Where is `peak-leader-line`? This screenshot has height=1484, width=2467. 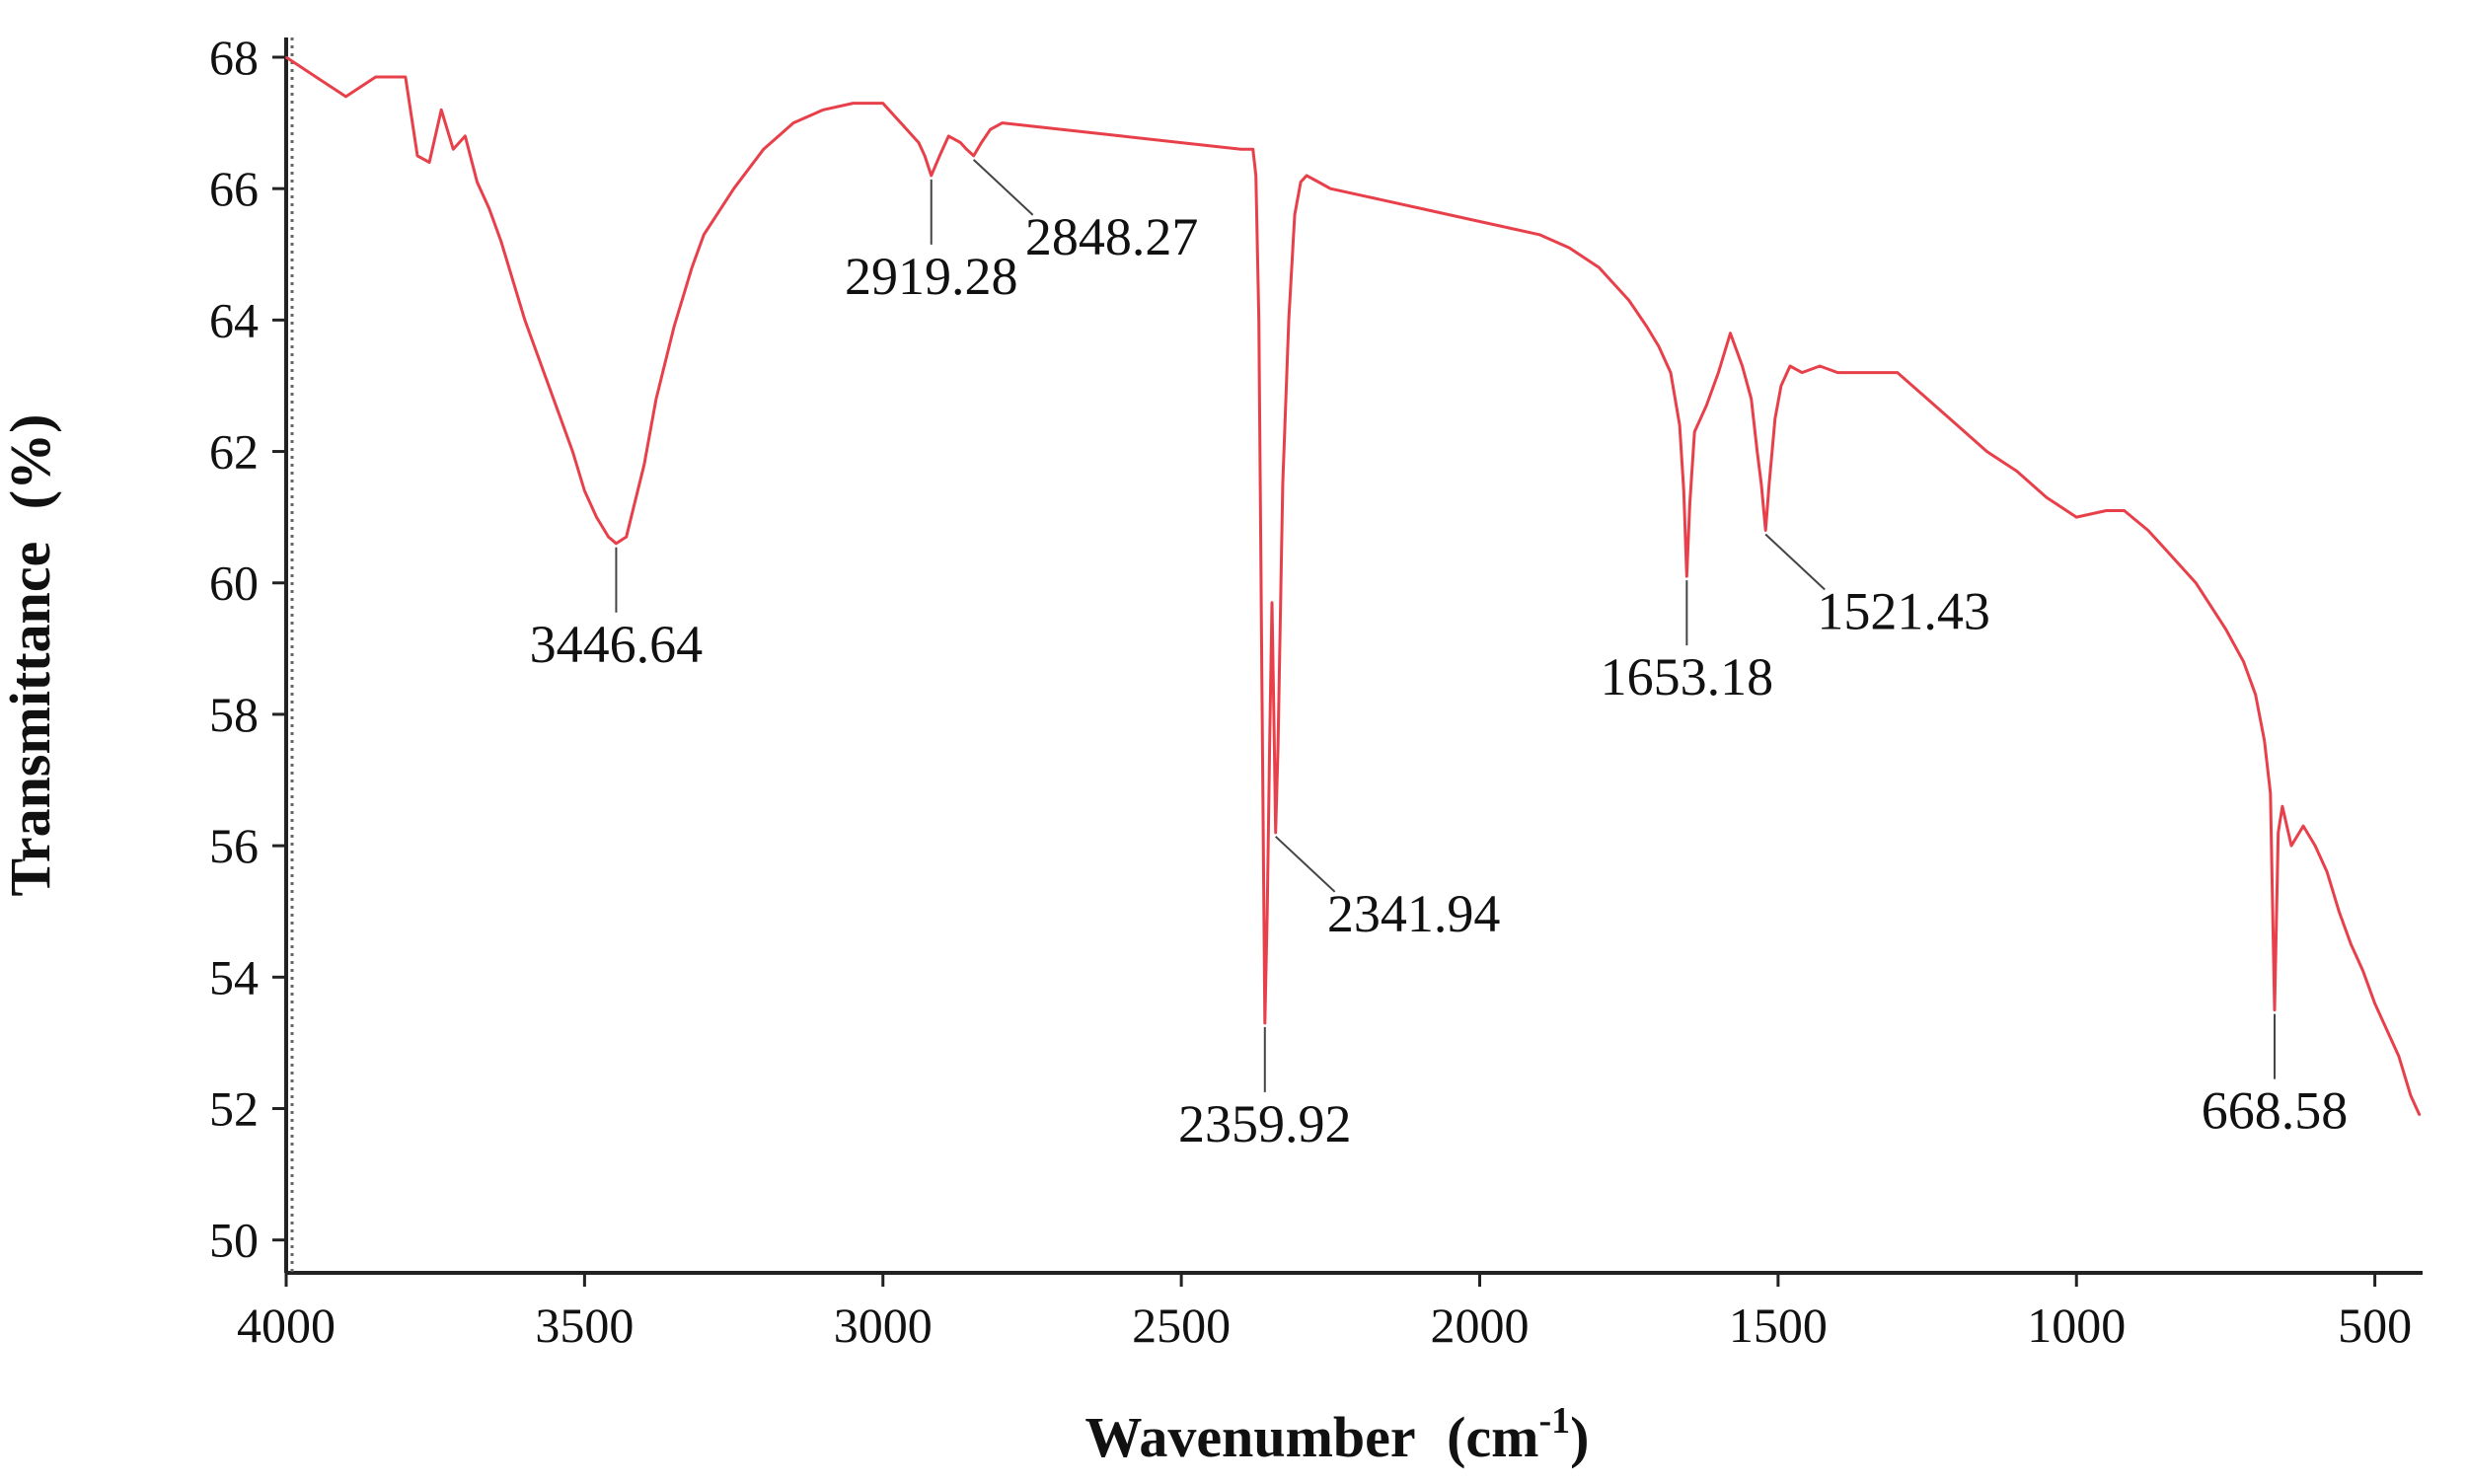
peak-leader-line is located at coordinates (1305, 864).